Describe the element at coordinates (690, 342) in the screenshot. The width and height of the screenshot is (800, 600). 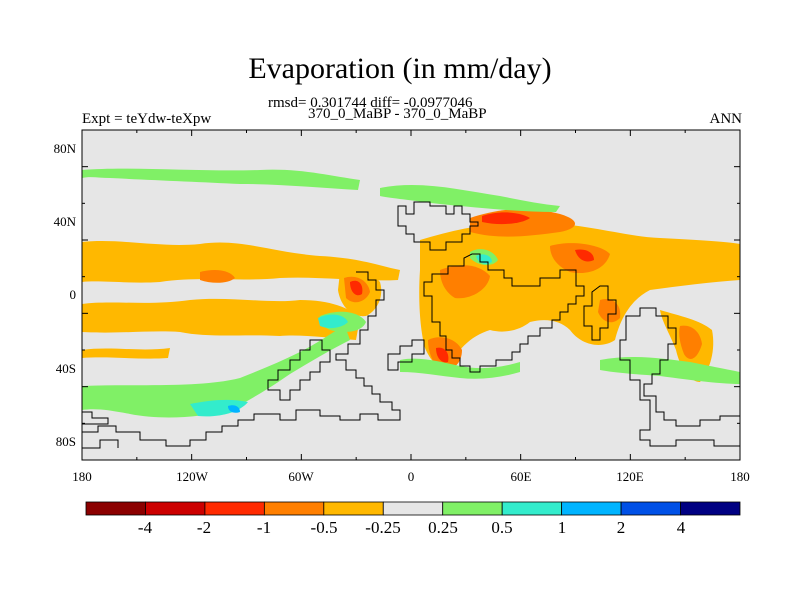
I see `patch-australia` at that location.